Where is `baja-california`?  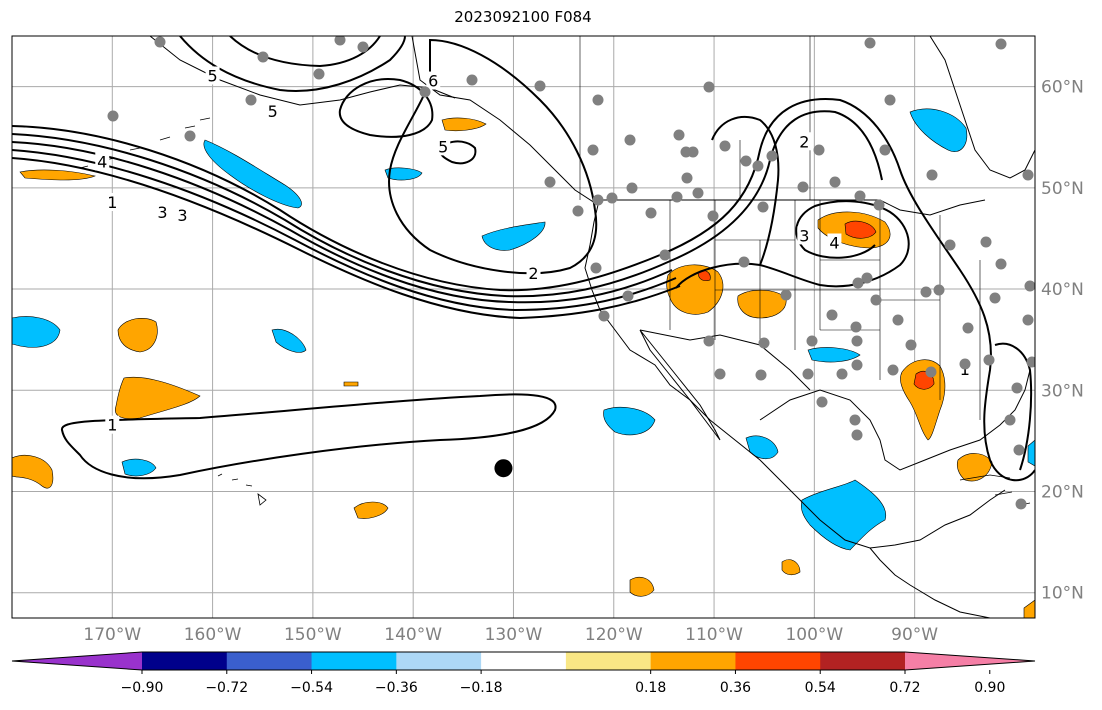 baja-california is located at coordinates (680, 385).